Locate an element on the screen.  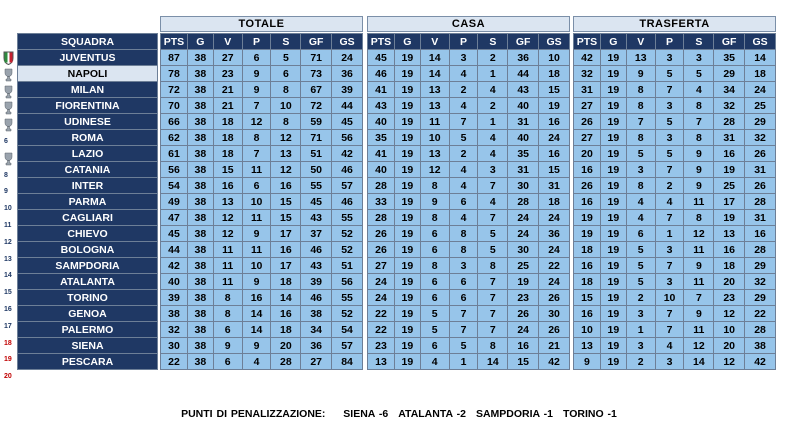
totale-stat-cell: 51 is located at coordinates (347, 265).